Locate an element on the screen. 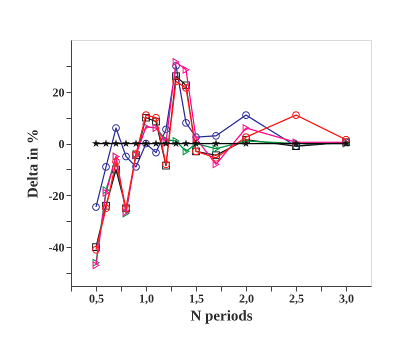 The image size is (416, 353). x-tick-label: 0,5 is located at coordinates (96, 299).